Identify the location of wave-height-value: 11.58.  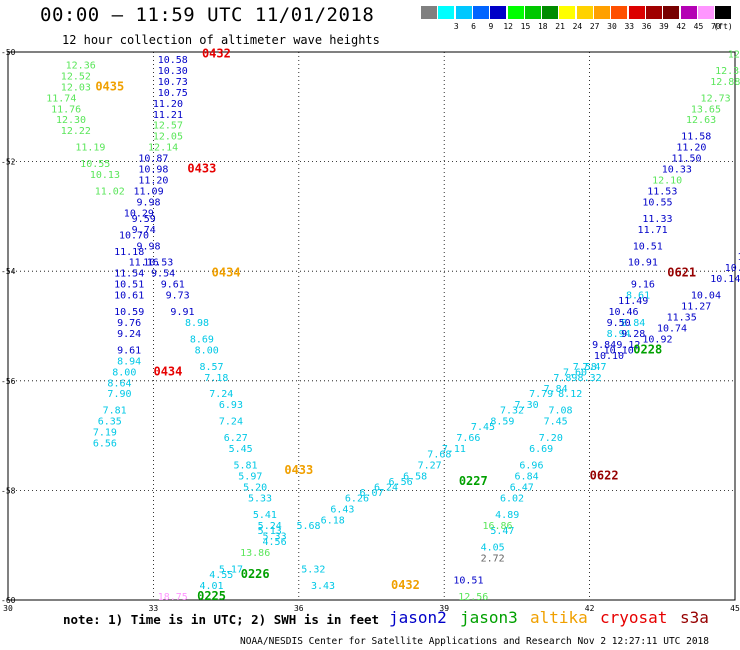
(696, 137).